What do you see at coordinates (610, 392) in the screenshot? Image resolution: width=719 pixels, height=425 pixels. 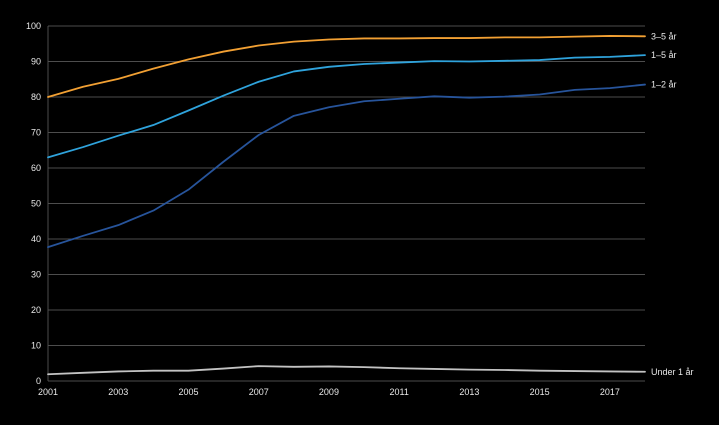 I see `x-tick-label: 2017` at bounding box center [610, 392].